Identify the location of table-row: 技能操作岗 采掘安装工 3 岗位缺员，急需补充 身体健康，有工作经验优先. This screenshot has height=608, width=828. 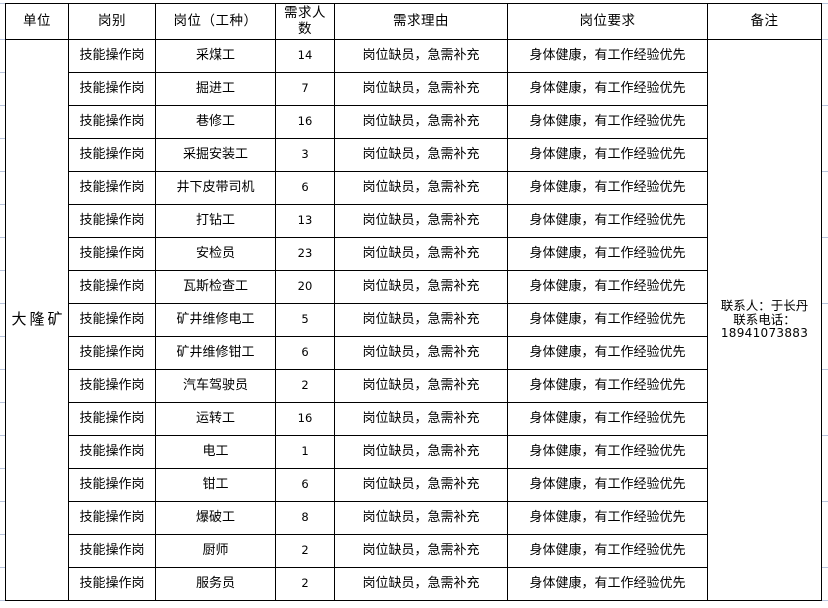
(414, 155).